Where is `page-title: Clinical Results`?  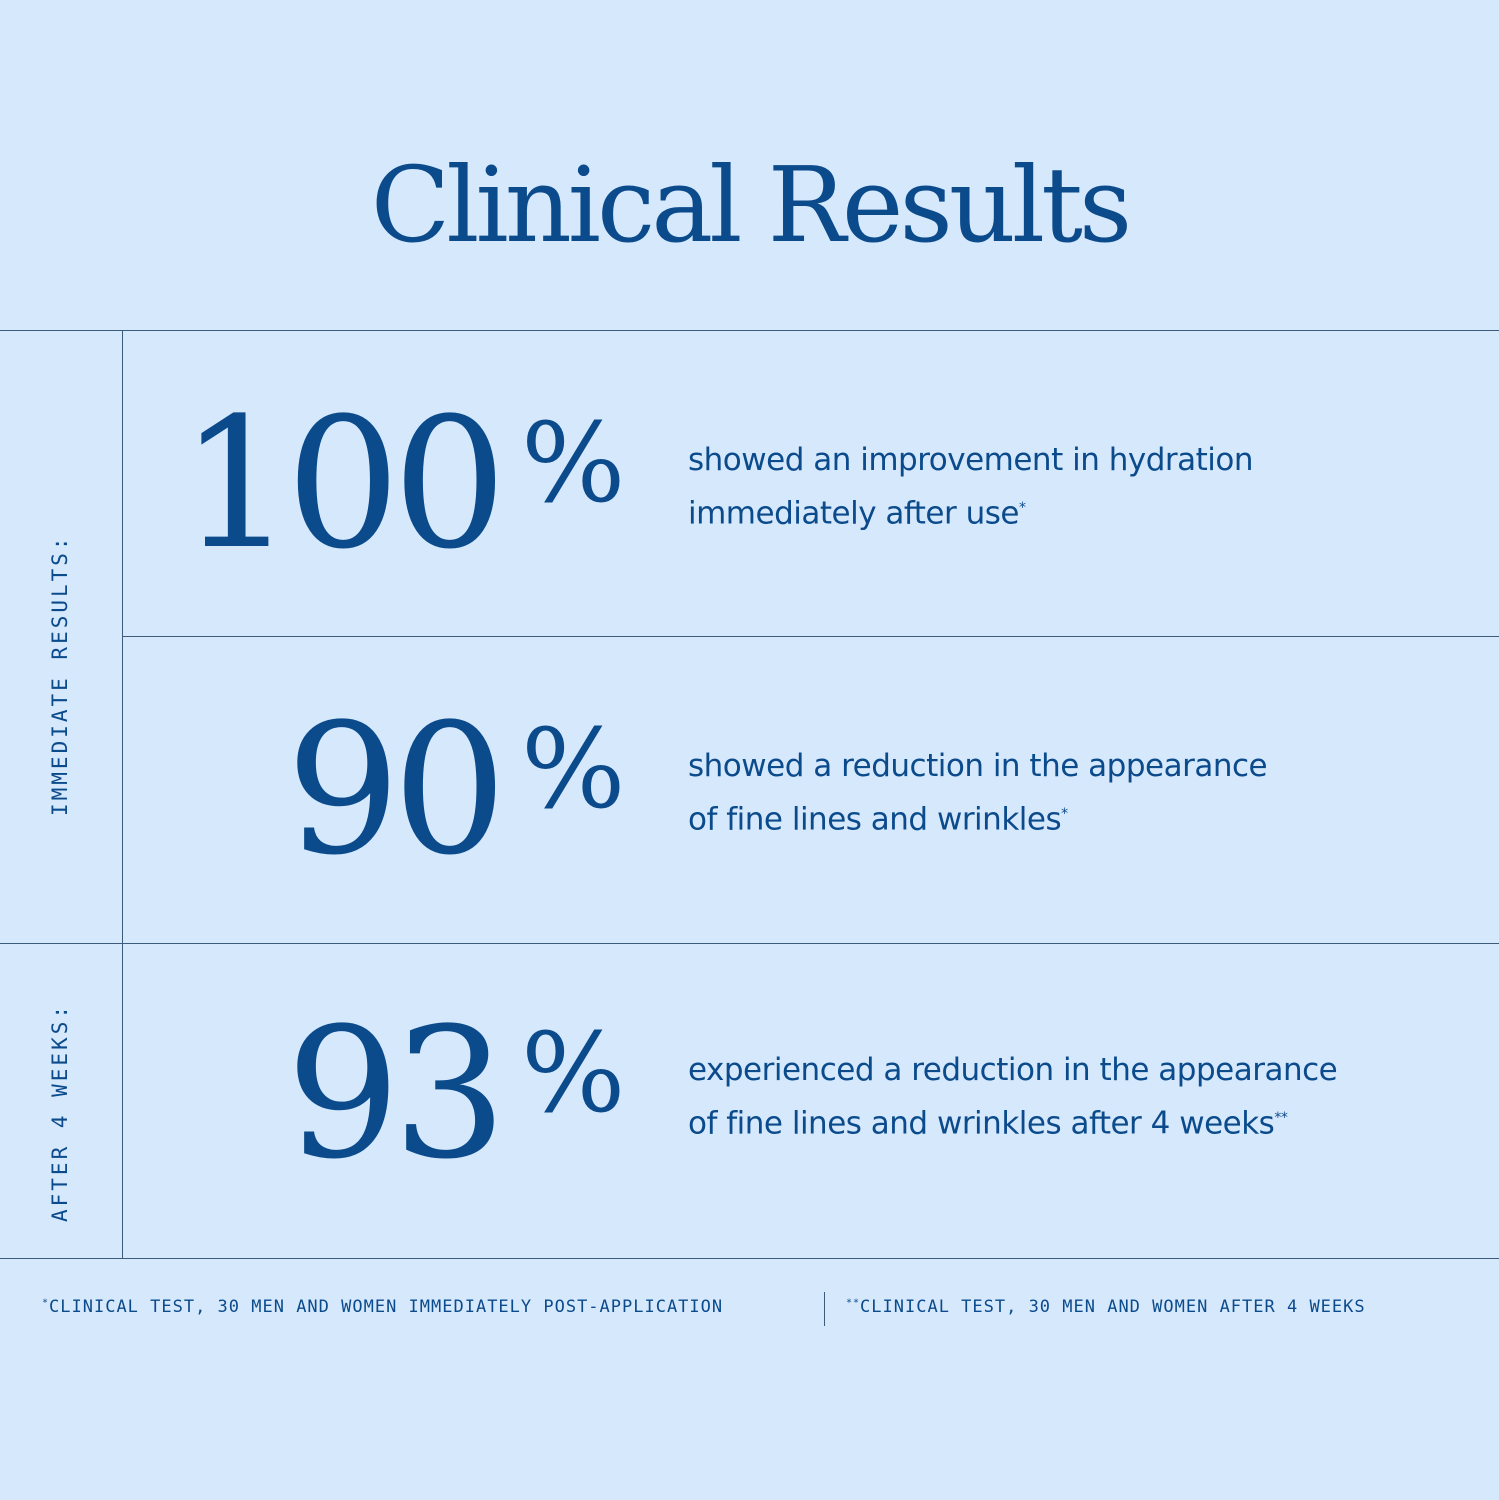
page-title: Clinical Results is located at coordinates (751, 205).